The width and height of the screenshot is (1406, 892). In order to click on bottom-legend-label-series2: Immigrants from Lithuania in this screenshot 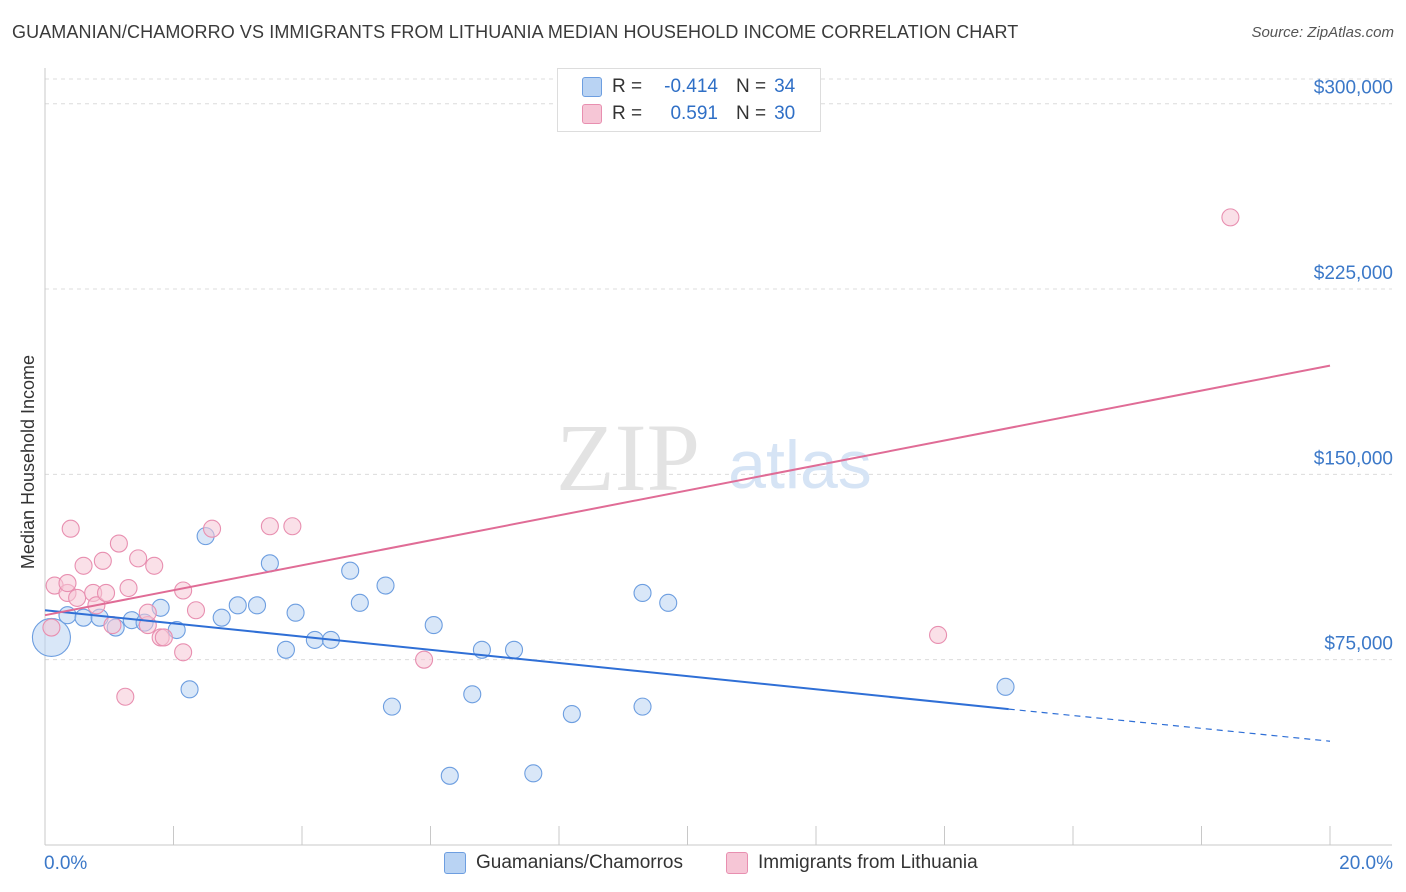, I will do `click(868, 862)`.